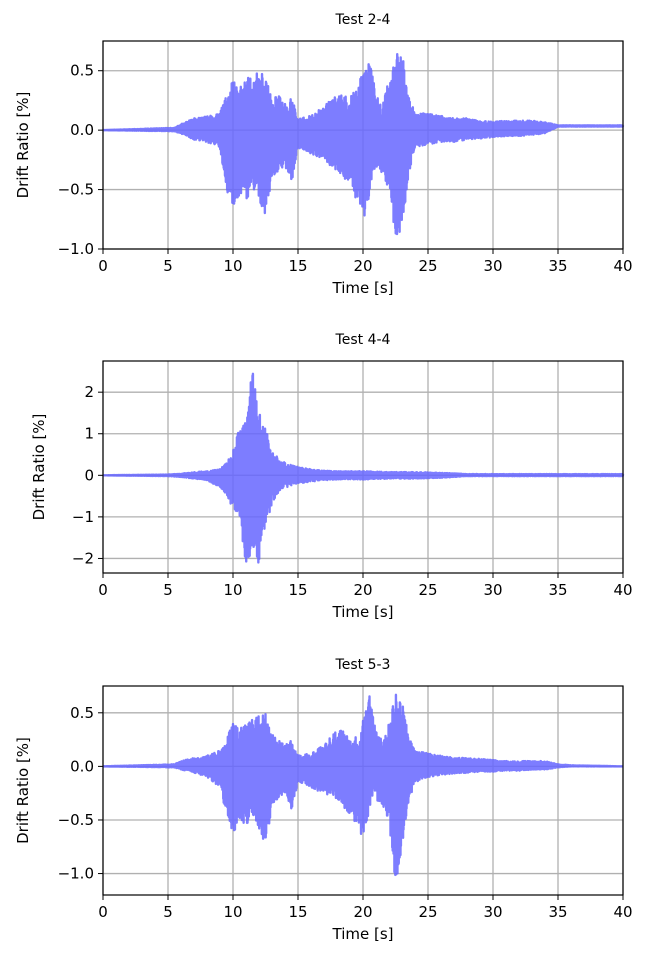 This screenshot has width=646, height=961. Describe the element at coordinates (363, 20) in the screenshot. I see `chart-title: Test 2-4` at that location.